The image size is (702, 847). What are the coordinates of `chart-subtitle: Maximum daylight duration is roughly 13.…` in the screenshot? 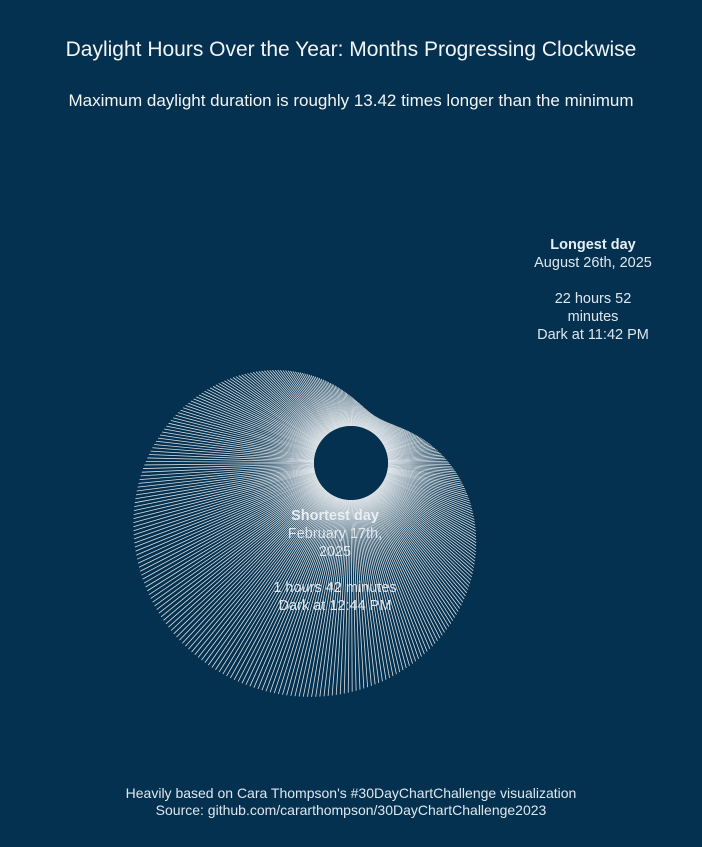 It's located at (351, 100).